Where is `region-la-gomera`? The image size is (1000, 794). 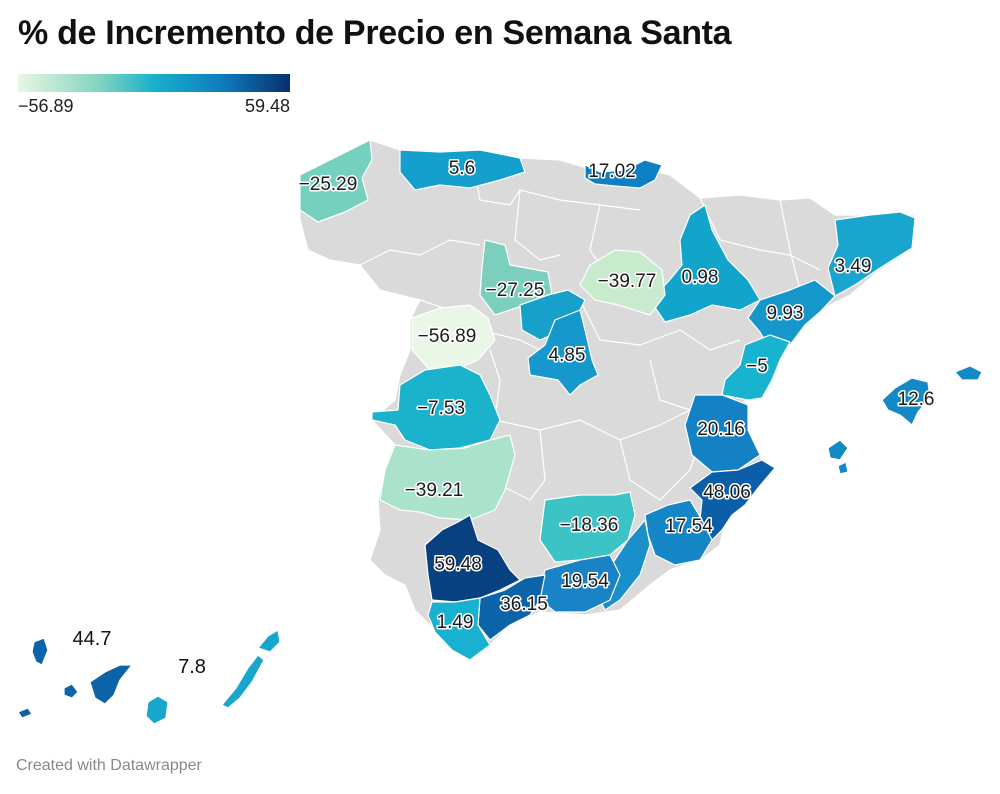 region-la-gomera is located at coordinates (71, 691).